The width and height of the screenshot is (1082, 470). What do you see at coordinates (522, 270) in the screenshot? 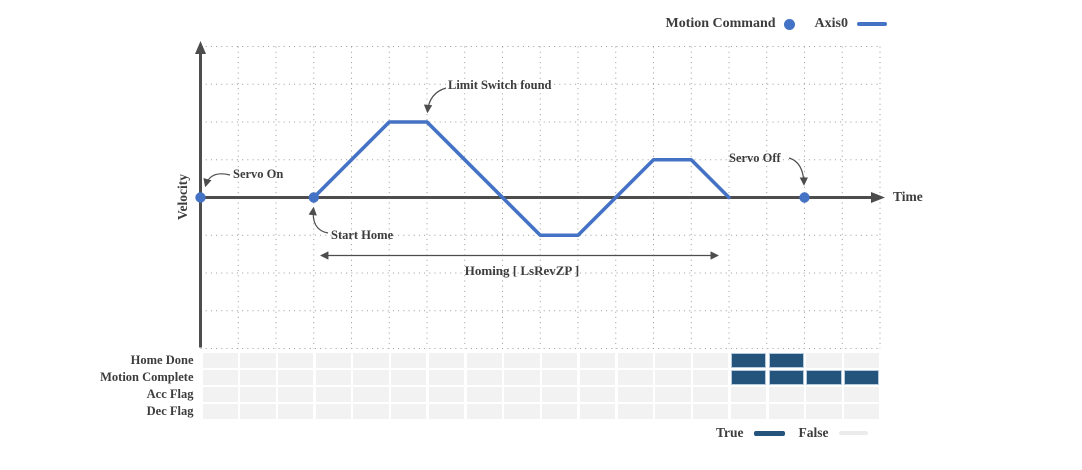
I see `annotation-homing-span: Homing [ LsRevZP ]` at bounding box center [522, 270].